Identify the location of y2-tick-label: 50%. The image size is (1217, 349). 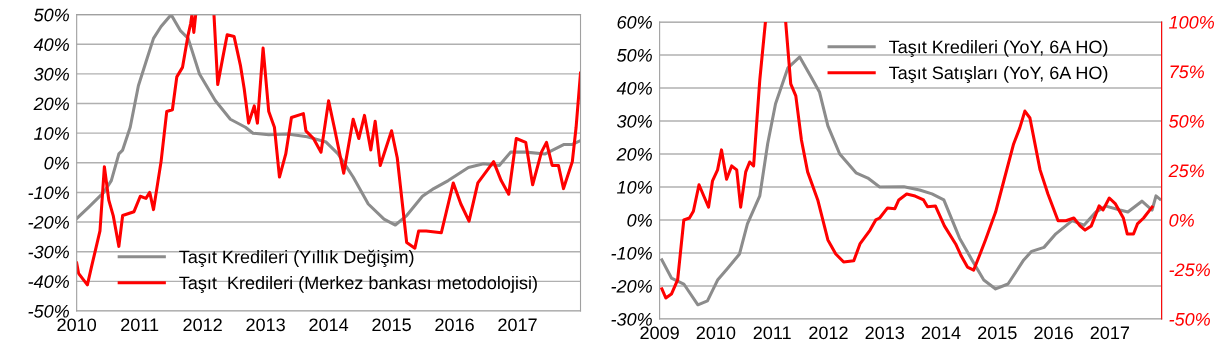
(1186, 121).